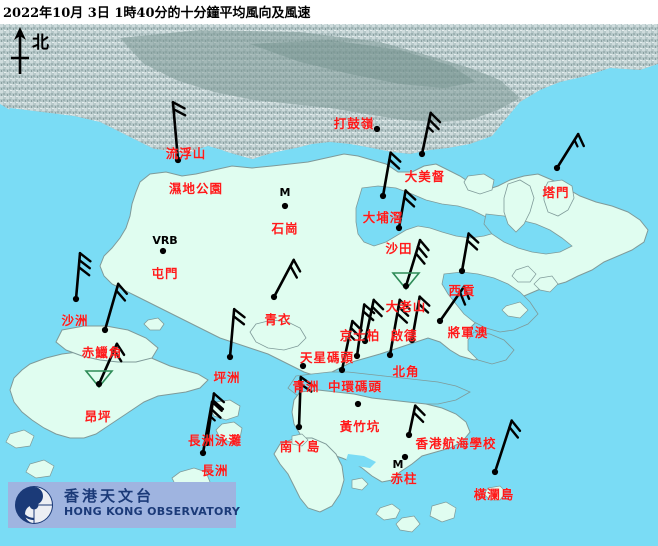 This screenshot has width=658, height=546. I want to click on station-label: 昂坪, so click(98, 416).